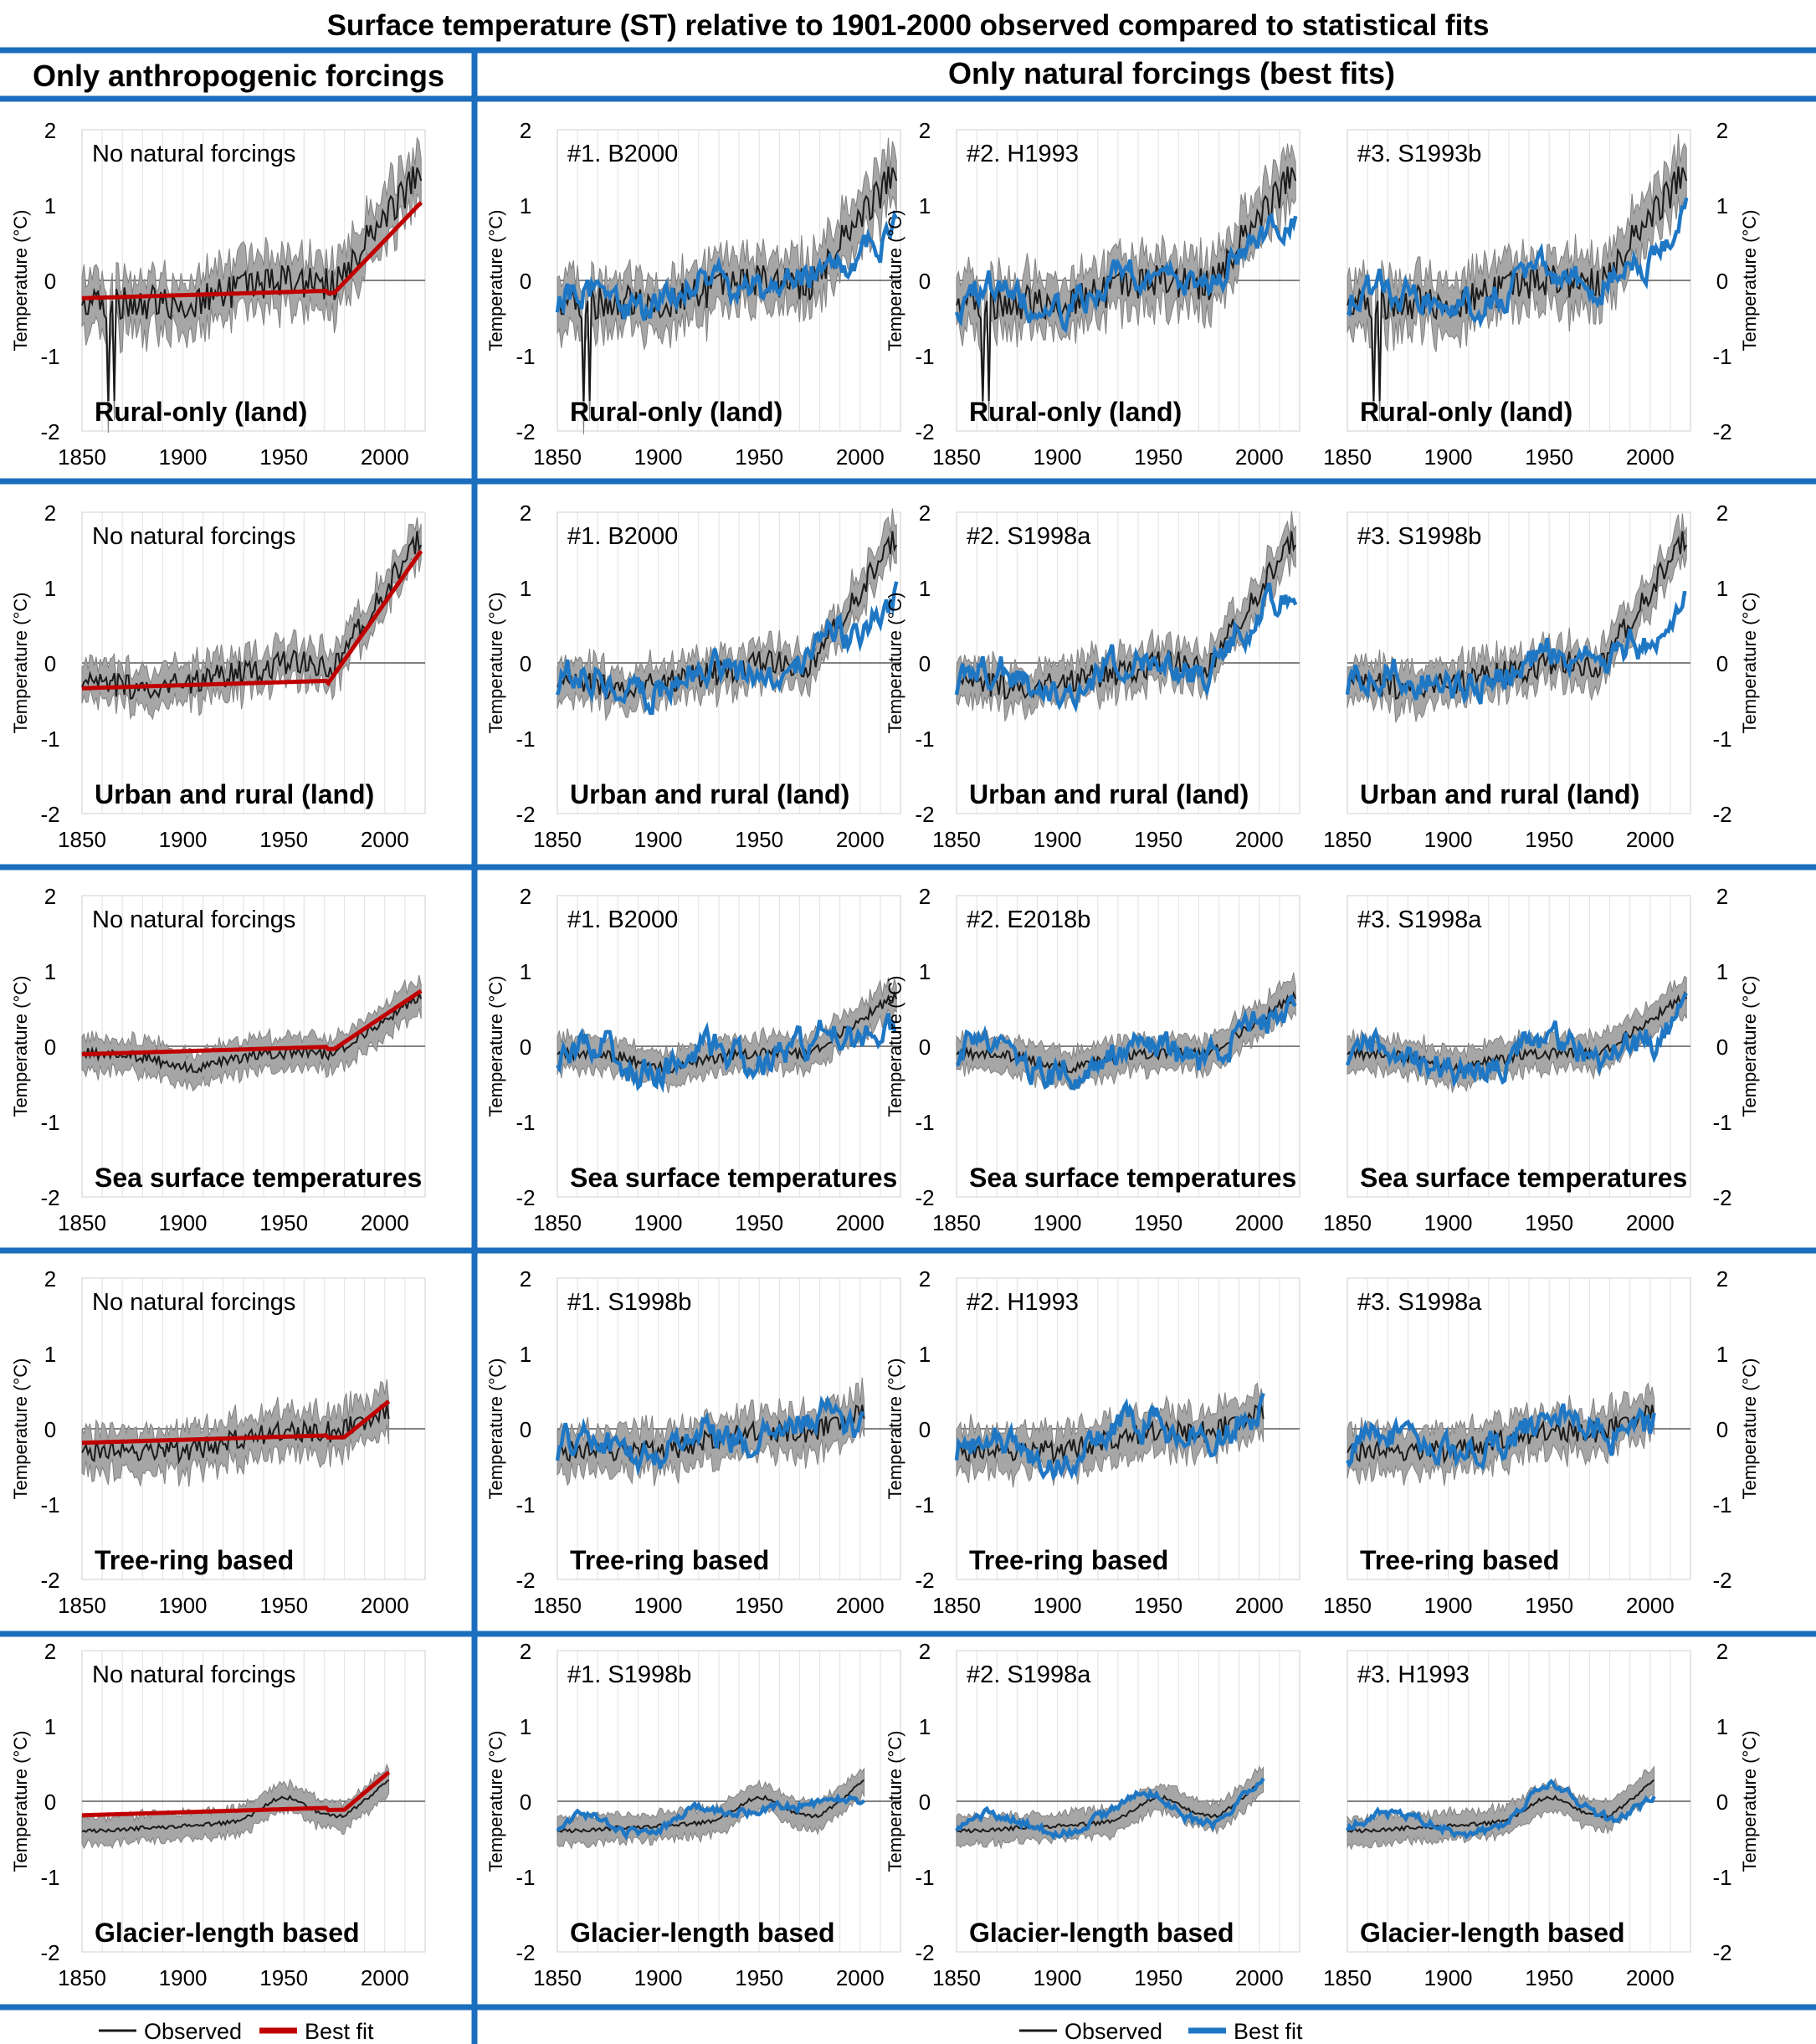 This screenshot has width=1816, height=2044. I want to click on legend-right: Observed Best fit, so click(1161, 2031).